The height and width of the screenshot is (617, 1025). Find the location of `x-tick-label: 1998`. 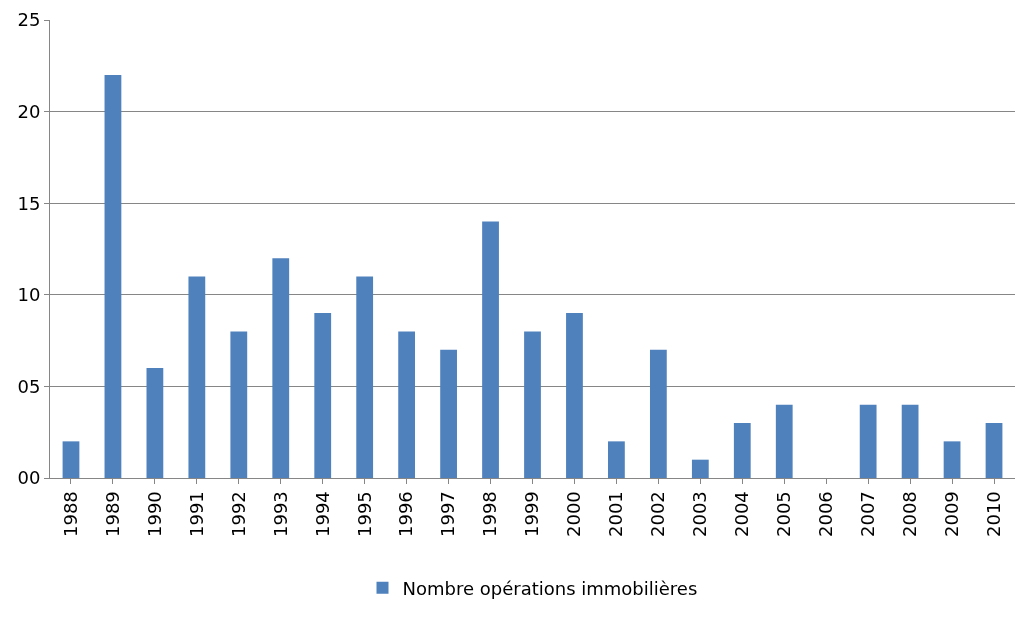

x-tick-label: 1998 is located at coordinates (490, 514).